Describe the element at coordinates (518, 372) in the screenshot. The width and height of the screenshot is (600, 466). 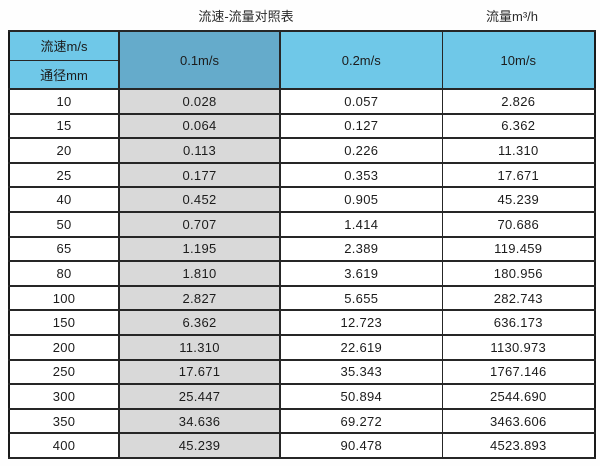
I see `flow-value-cell-10ms: 1767.146` at that location.